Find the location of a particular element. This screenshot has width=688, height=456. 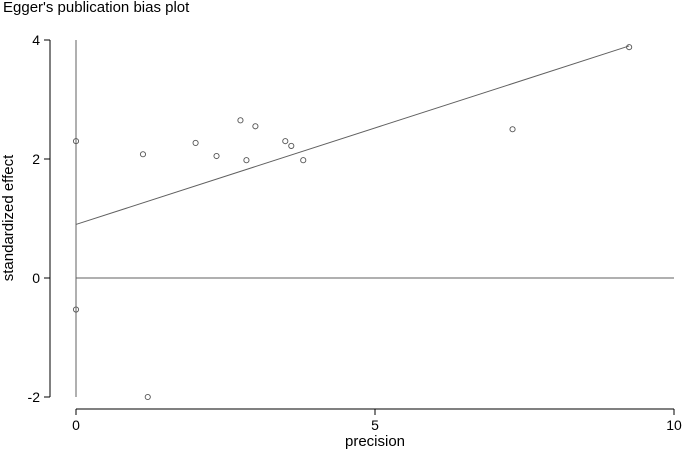

y-tick-label: 0 is located at coordinates (36, 278).